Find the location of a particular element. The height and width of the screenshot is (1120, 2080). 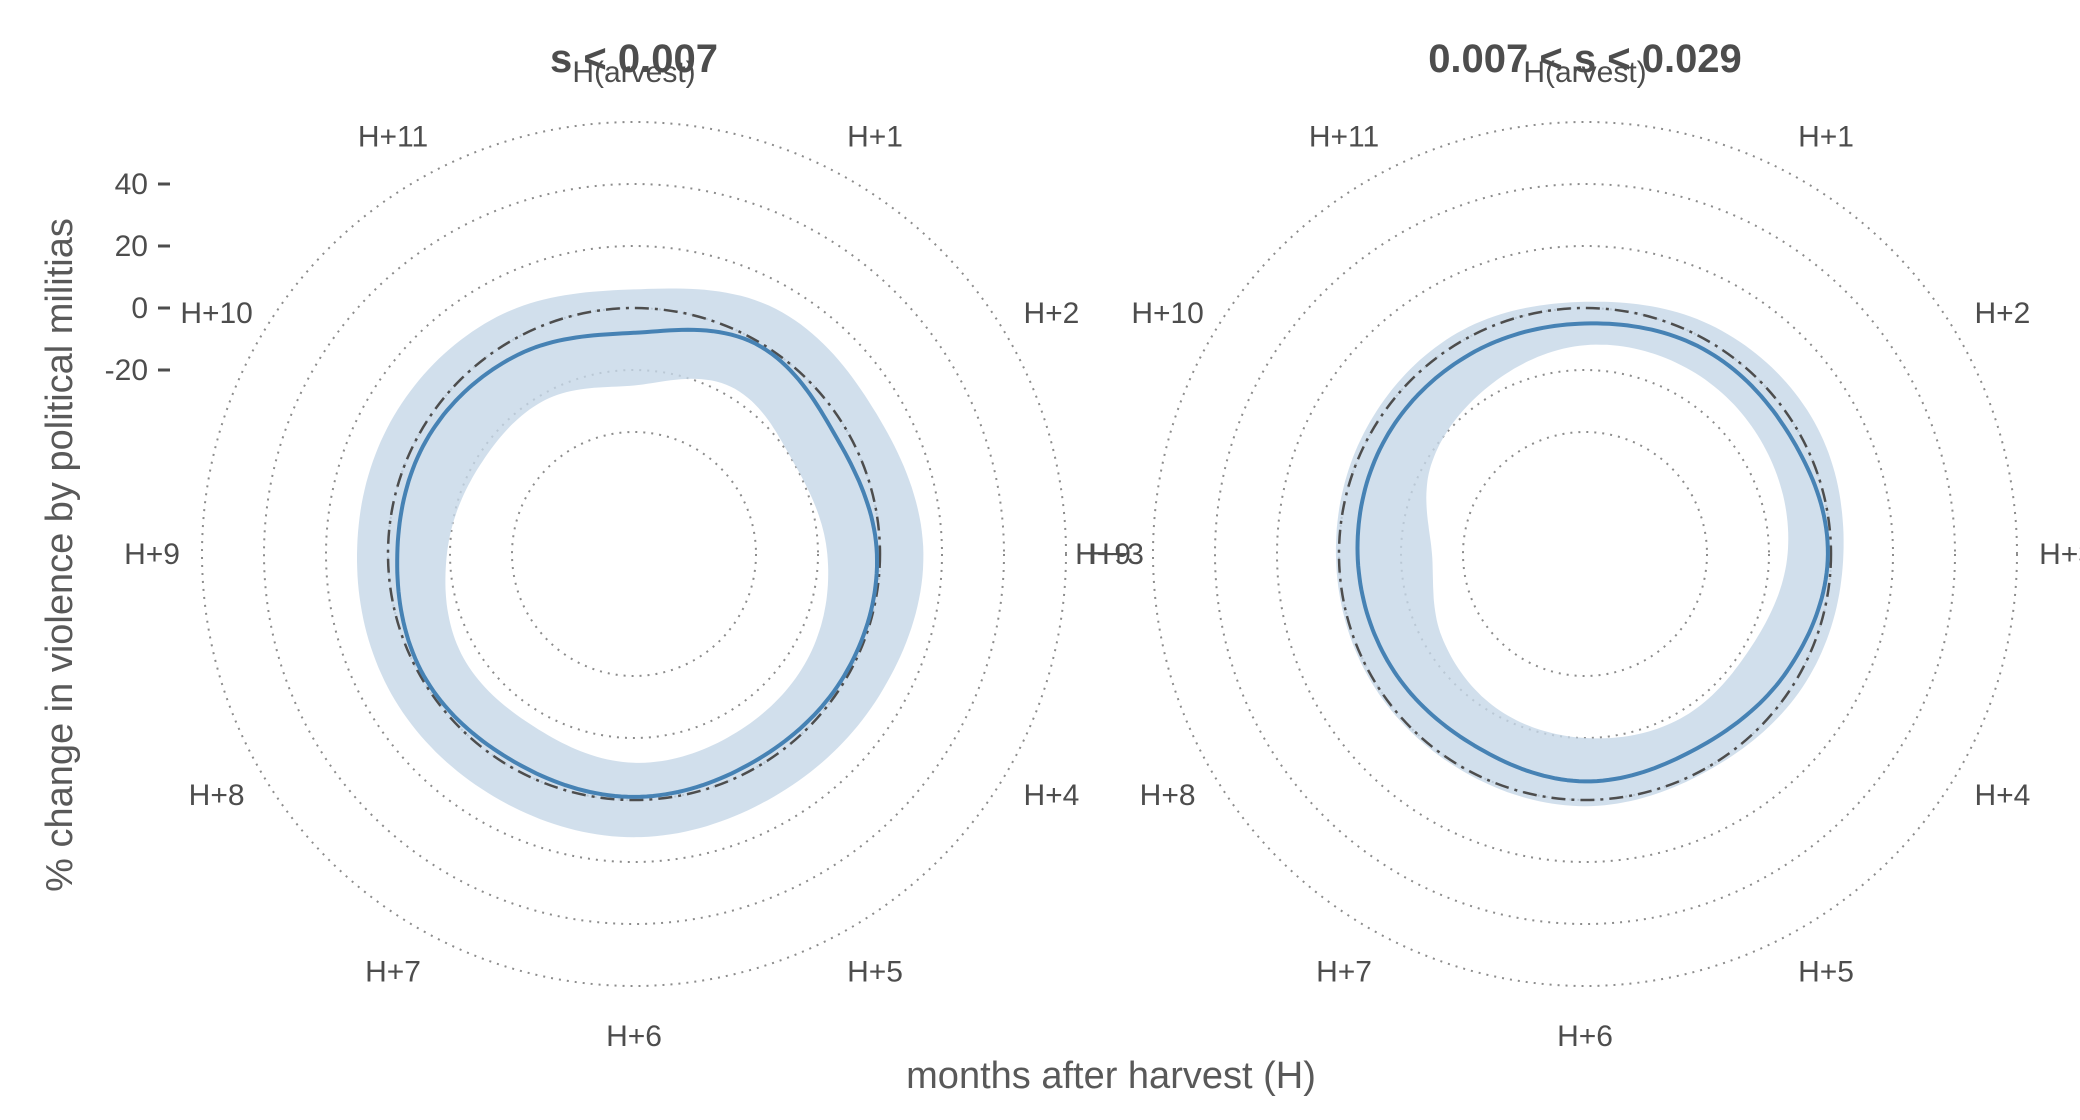

panel-title: s < 0.007 is located at coordinates (634, 59).